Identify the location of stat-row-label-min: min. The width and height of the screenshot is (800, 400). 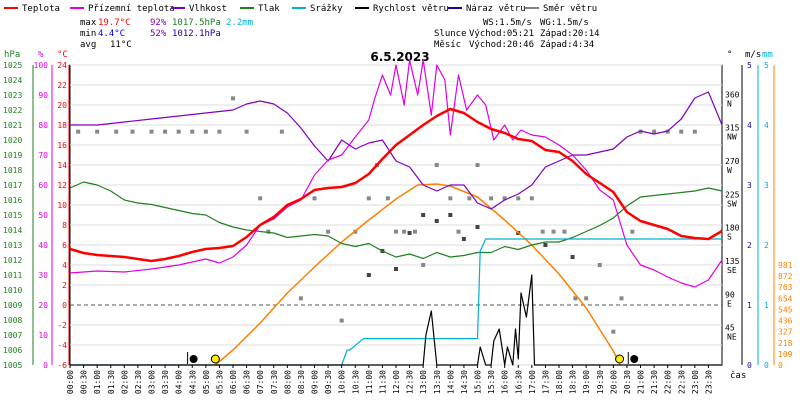
(88, 34).